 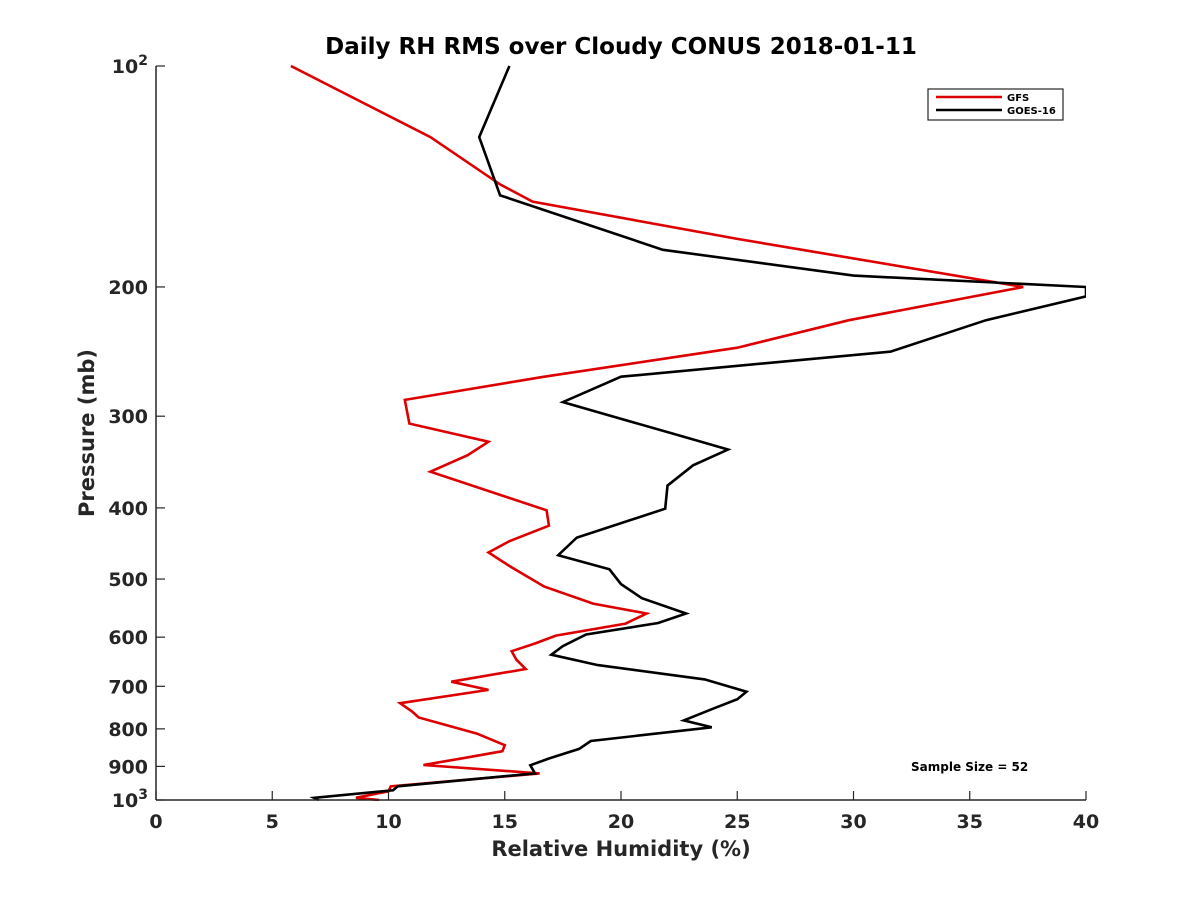 I want to click on y-tick-label: 700, so click(x=128, y=687).